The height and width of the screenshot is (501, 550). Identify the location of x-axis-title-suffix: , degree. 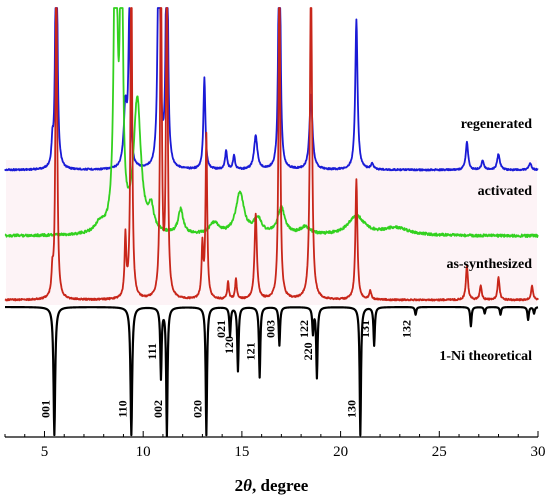
(280, 485).